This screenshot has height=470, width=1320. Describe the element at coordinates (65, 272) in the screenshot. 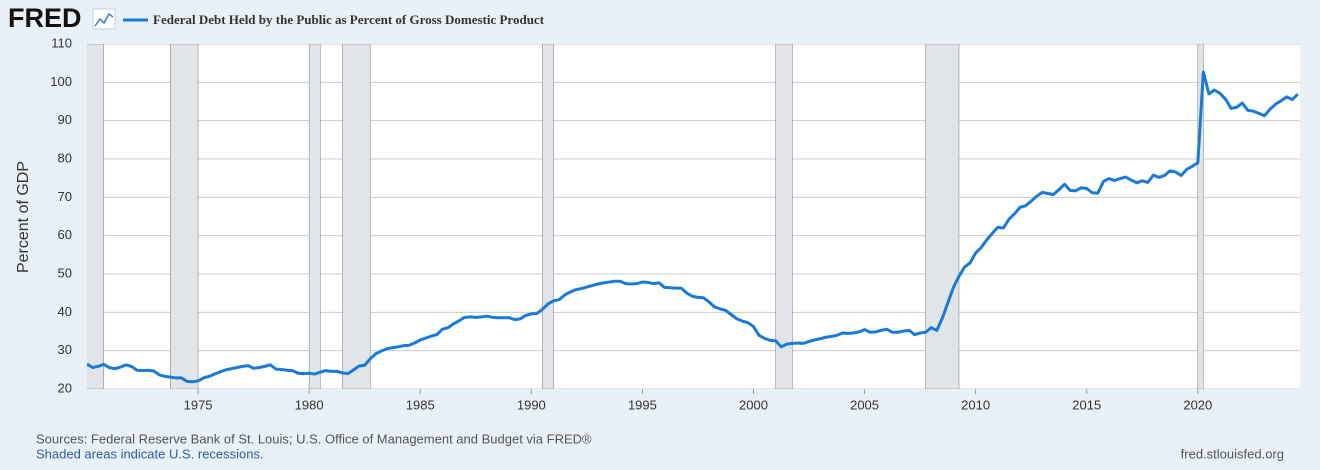

I see `y-tick-label: 50` at that location.